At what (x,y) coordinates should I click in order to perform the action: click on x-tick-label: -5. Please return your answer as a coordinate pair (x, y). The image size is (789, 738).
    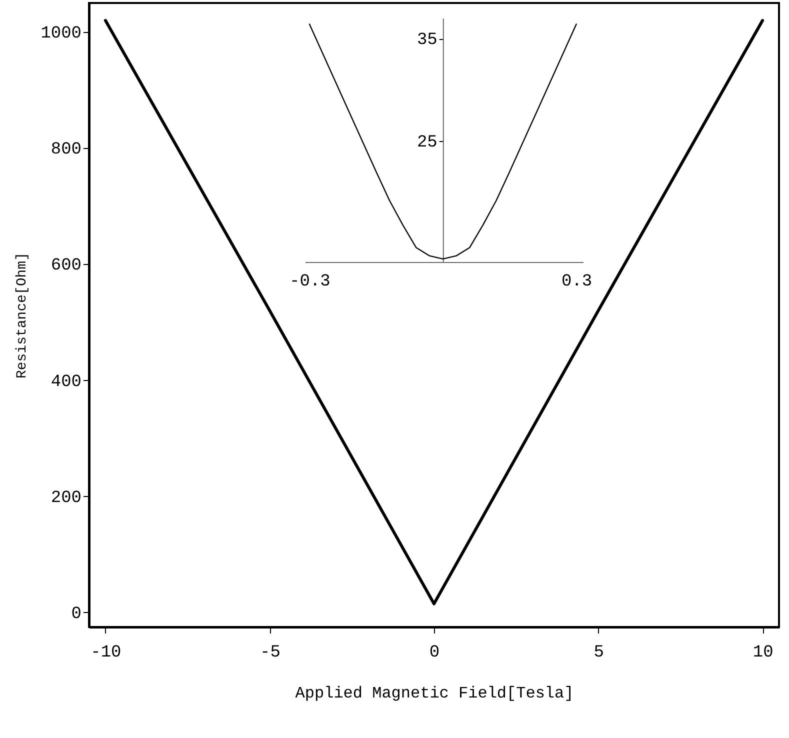
    Looking at the image, I should click on (270, 653).